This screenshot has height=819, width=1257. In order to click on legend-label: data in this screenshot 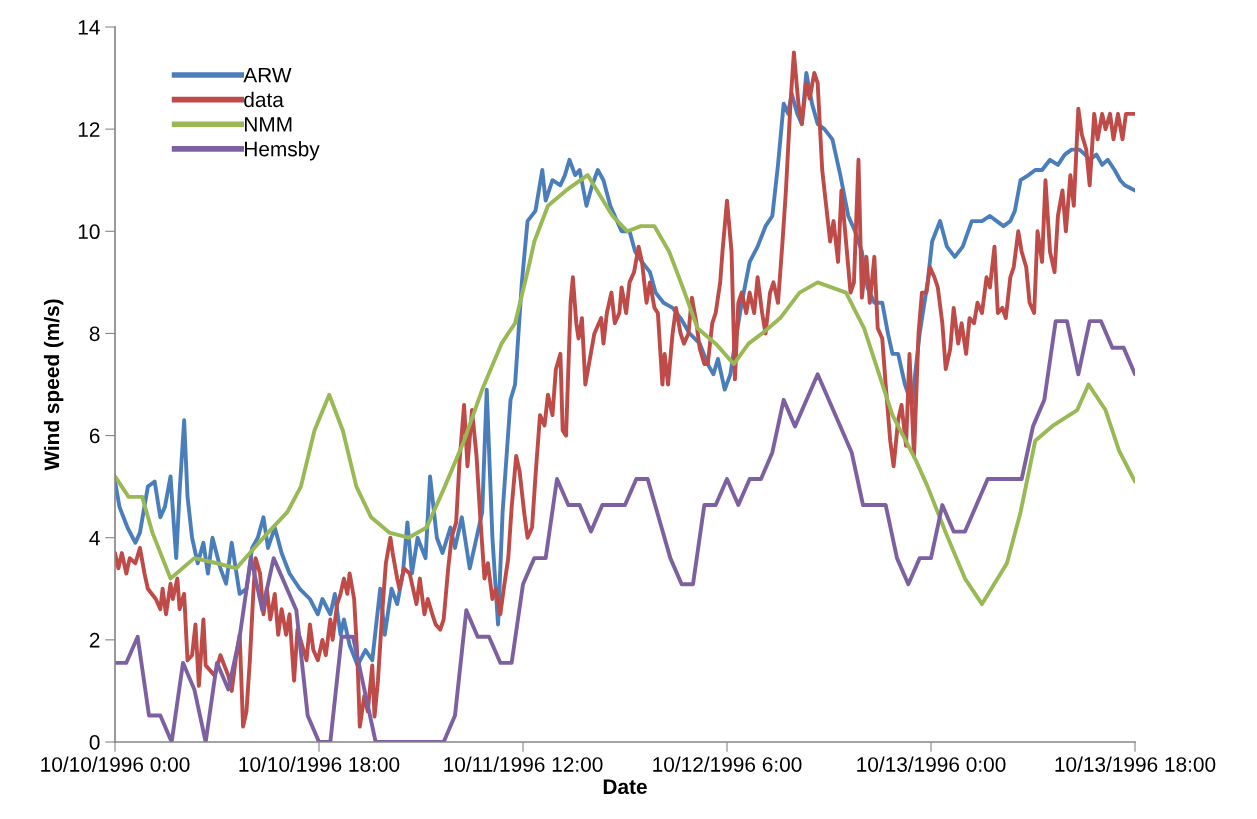, I will do `click(264, 99)`.